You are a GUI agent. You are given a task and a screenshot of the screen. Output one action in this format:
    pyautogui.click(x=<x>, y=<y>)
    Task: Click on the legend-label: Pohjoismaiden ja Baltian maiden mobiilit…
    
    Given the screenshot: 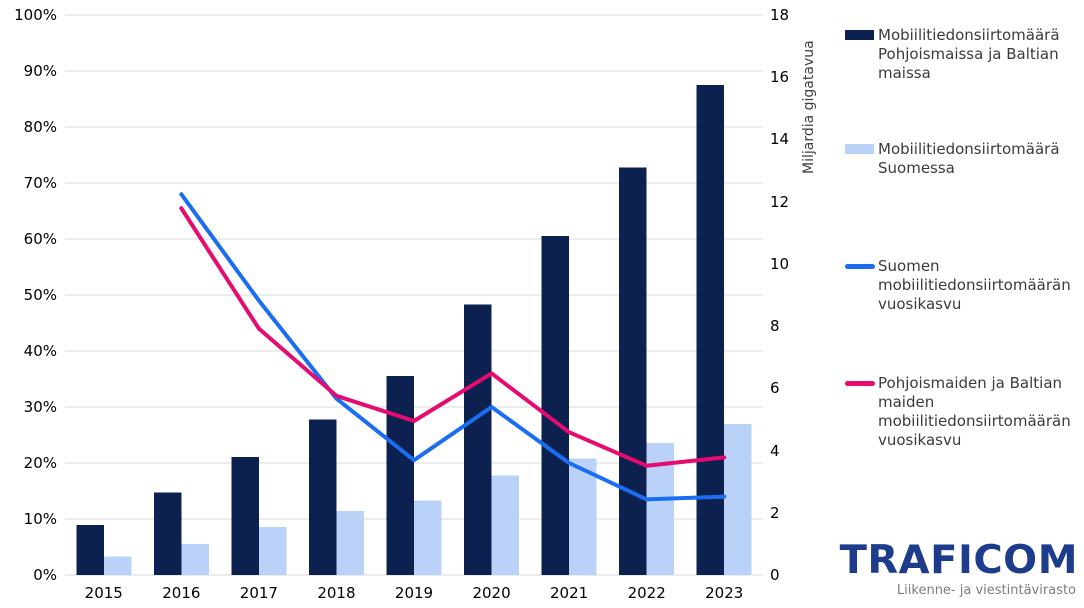 What is the action you would take?
    pyautogui.click(x=974, y=411)
    